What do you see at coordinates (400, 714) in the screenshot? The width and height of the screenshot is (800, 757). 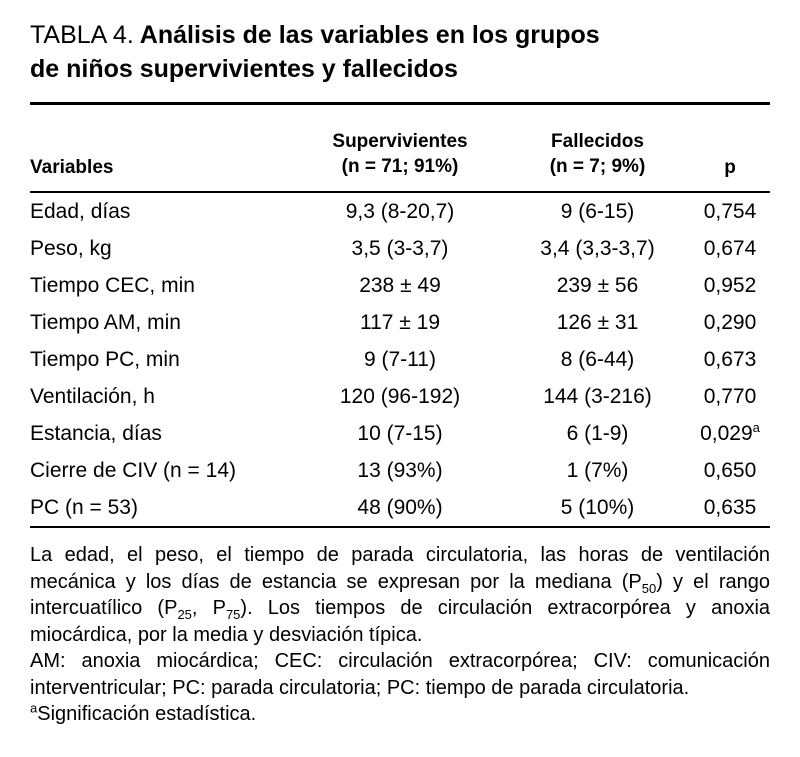 I see `footnote-significance: aSignificación estadística.` at bounding box center [400, 714].